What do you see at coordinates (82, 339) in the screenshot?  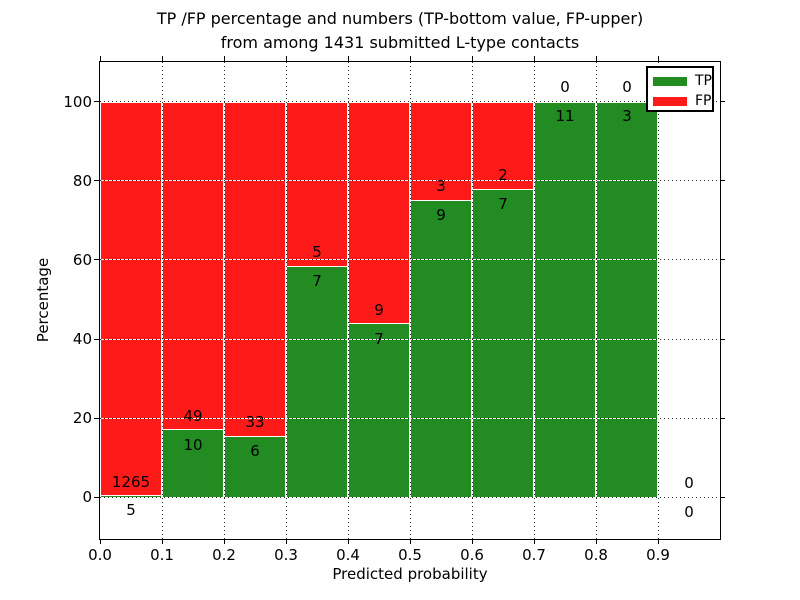 I see `y-tick-label: 40` at bounding box center [82, 339].